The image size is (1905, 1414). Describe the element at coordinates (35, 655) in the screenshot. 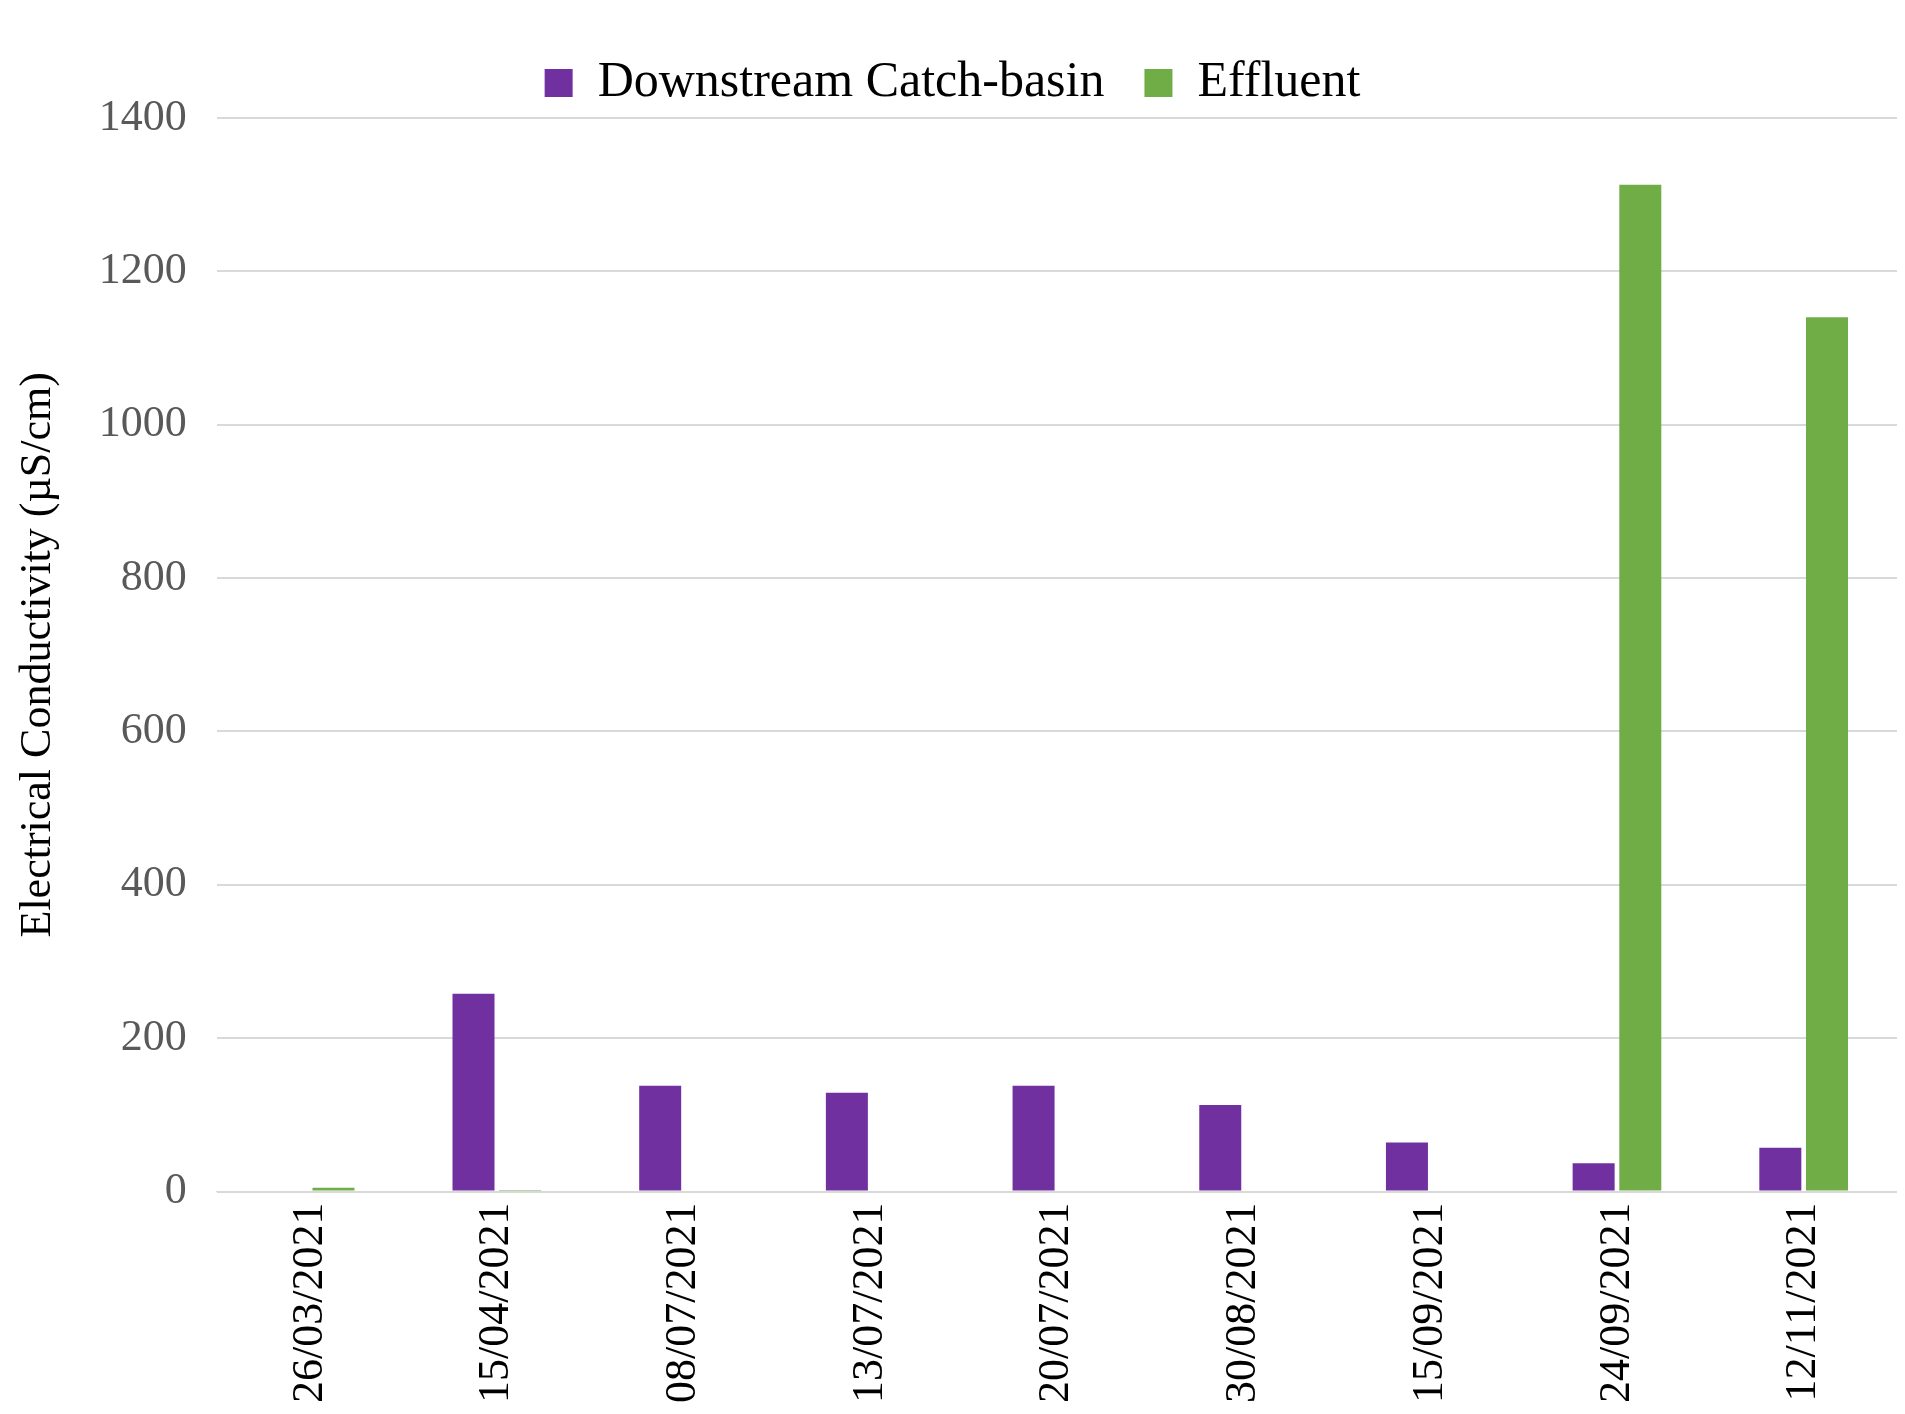

I see `y-axis-title: Electrical Conductivity (µS/cm)` at that location.